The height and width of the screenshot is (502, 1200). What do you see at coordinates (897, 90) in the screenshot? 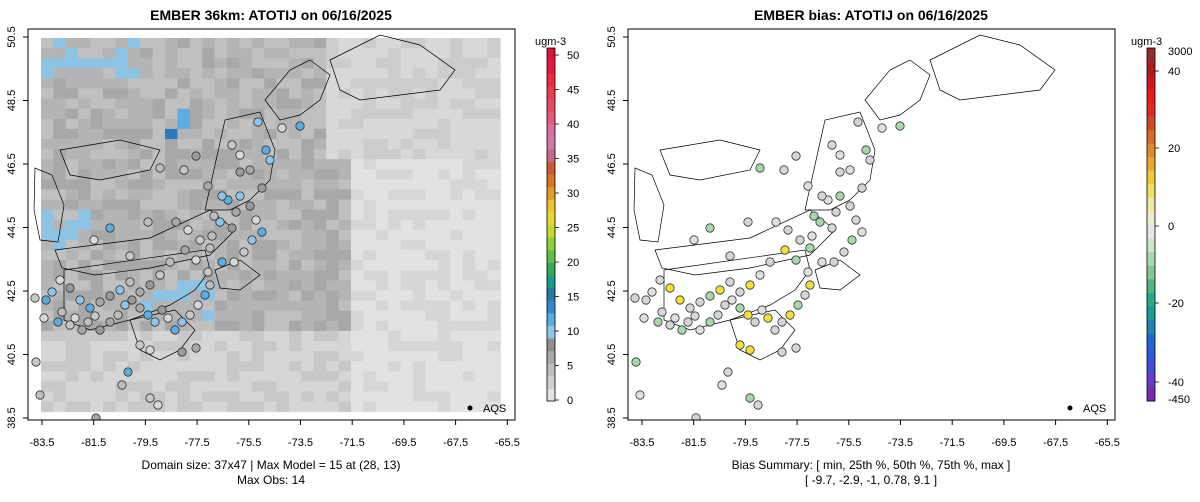
I see `boundary-outline` at bounding box center [897, 90].